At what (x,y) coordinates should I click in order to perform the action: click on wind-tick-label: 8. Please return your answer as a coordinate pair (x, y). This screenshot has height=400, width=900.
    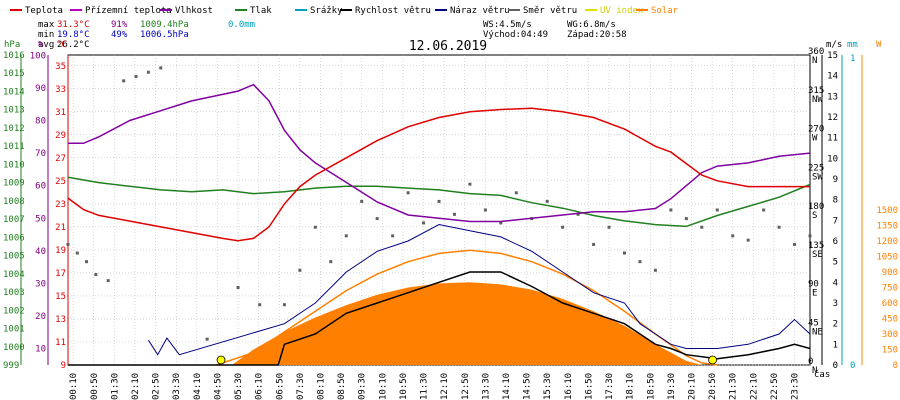
    Looking at the image, I should click on (835, 201).